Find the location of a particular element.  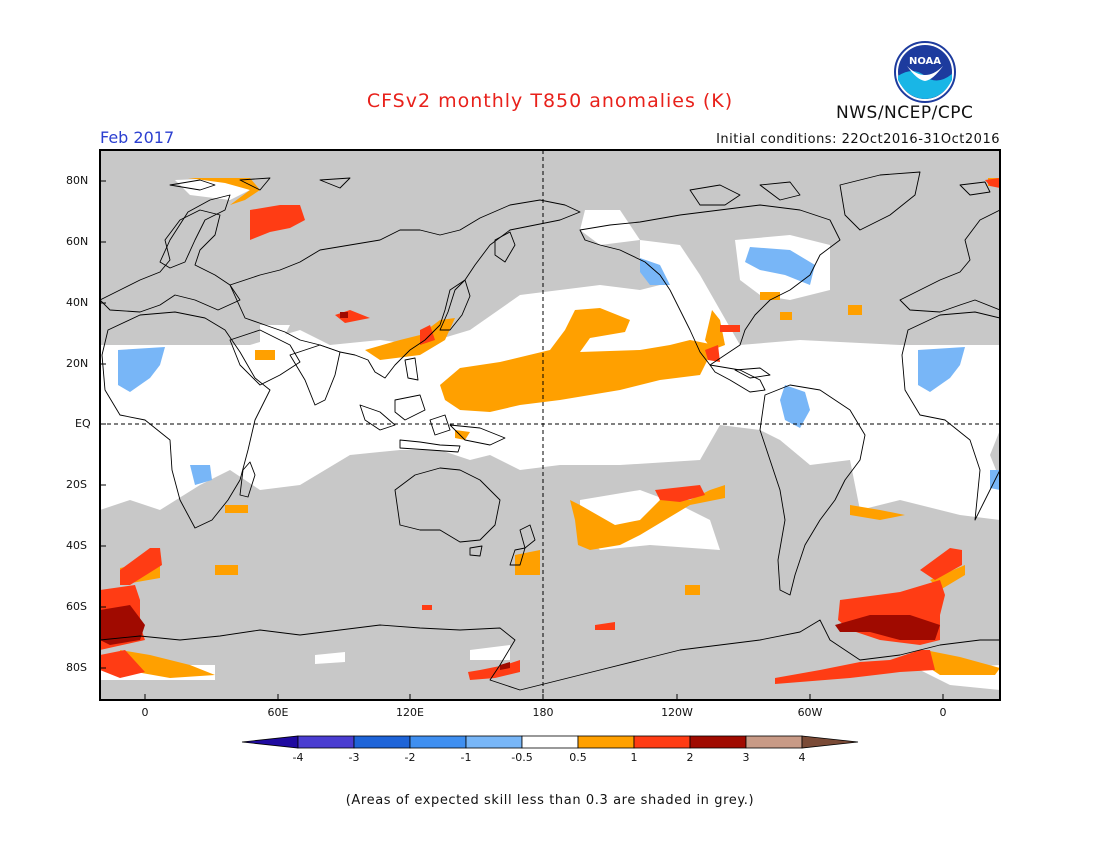

logo-text: NOAA is located at coordinates (925, 61).